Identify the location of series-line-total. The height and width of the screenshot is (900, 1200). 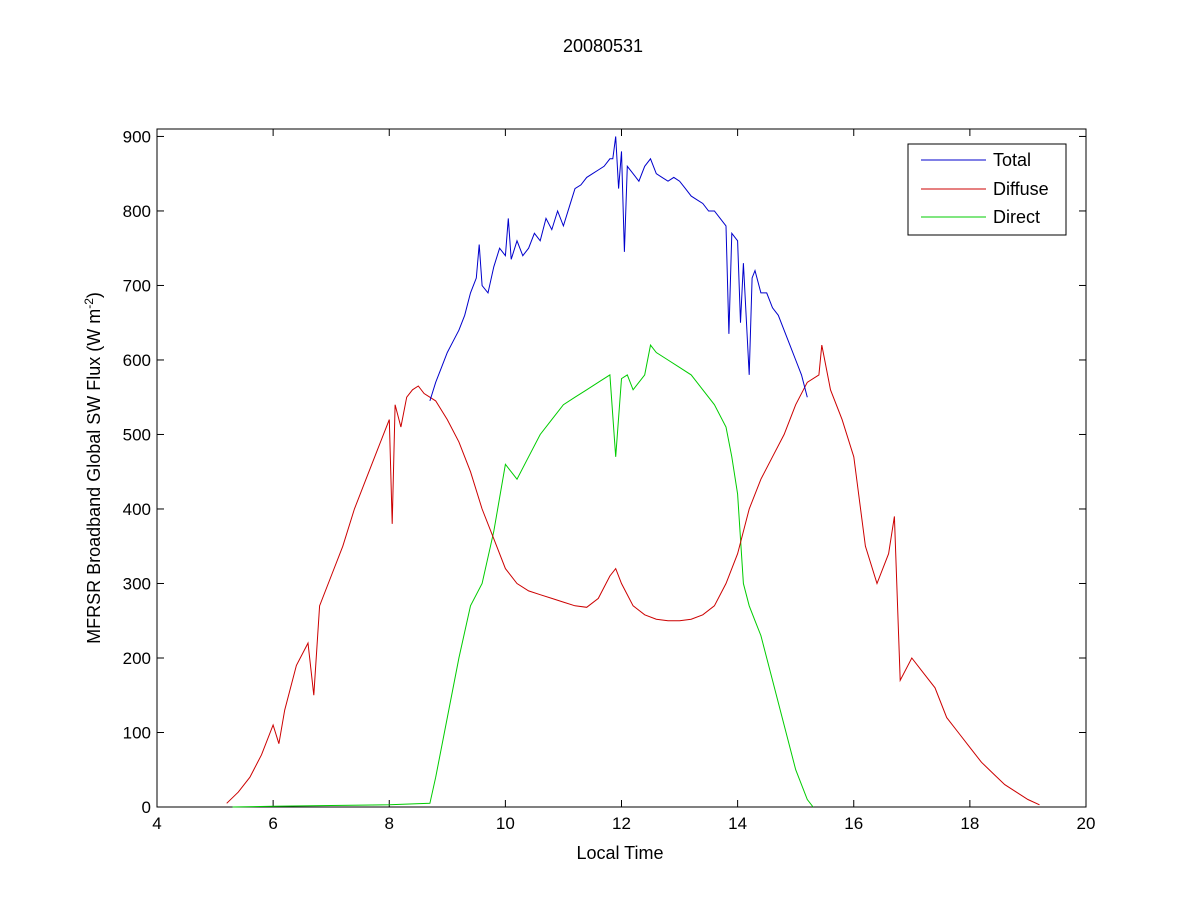
(618, 269).